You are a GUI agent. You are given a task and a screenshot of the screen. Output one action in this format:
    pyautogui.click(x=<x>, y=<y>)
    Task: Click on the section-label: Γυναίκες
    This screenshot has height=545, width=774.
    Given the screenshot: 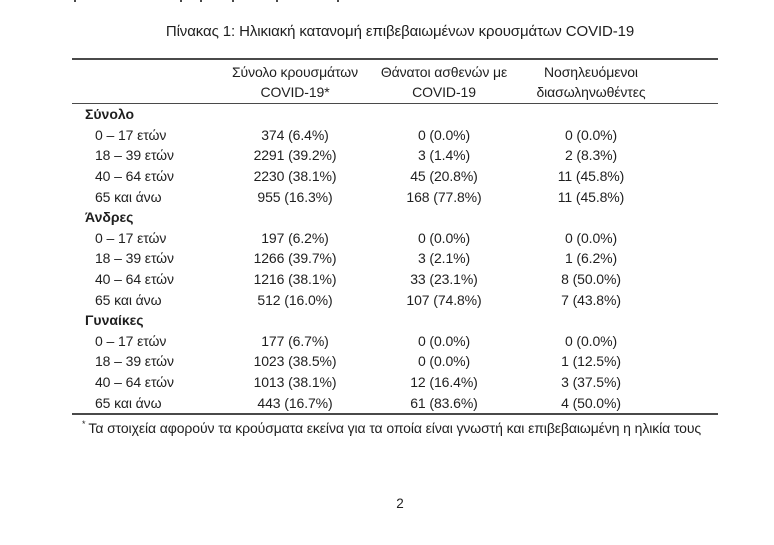 What is the action you would take?
    pyautogui.click(x=114, y=320)
    